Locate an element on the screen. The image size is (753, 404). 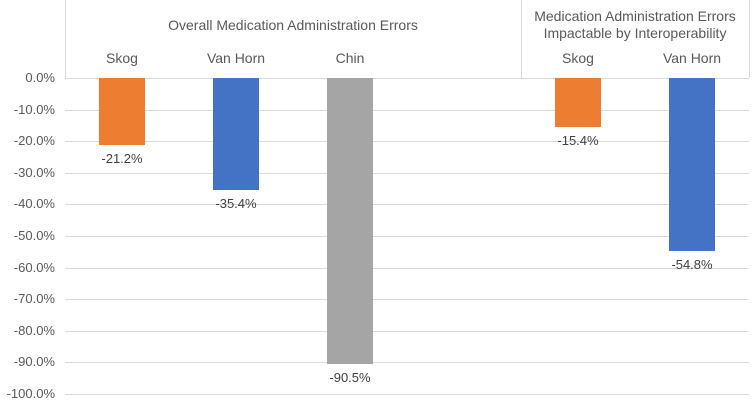
y-axis-tick-label: -40.0% is located at coordinates (34, 204).